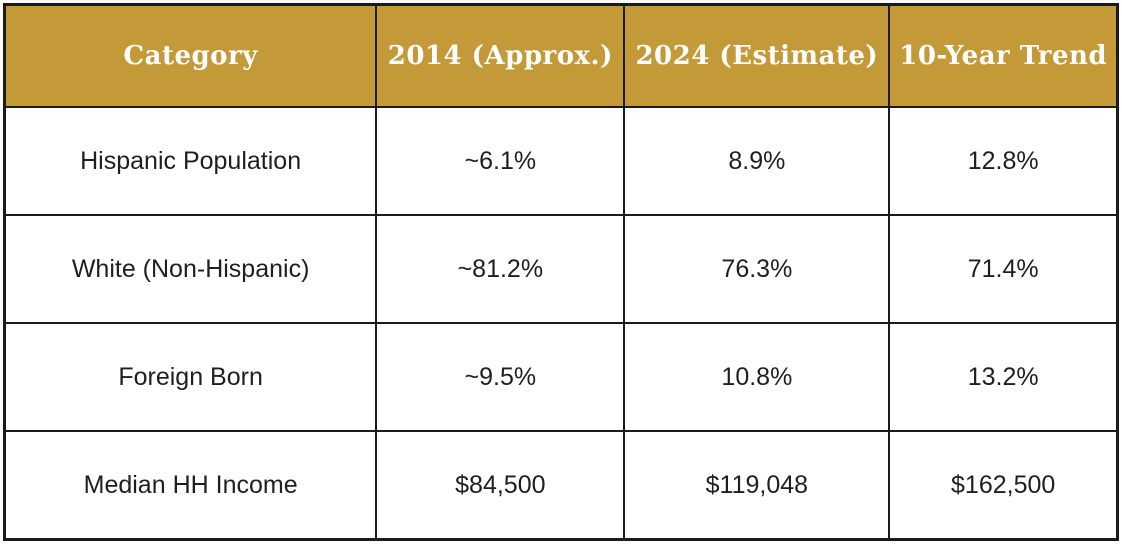 Image resolution: width=1122 pixels, height=544 pixels. I want to click on cell-2024: 8.9%, so click(757, 161).